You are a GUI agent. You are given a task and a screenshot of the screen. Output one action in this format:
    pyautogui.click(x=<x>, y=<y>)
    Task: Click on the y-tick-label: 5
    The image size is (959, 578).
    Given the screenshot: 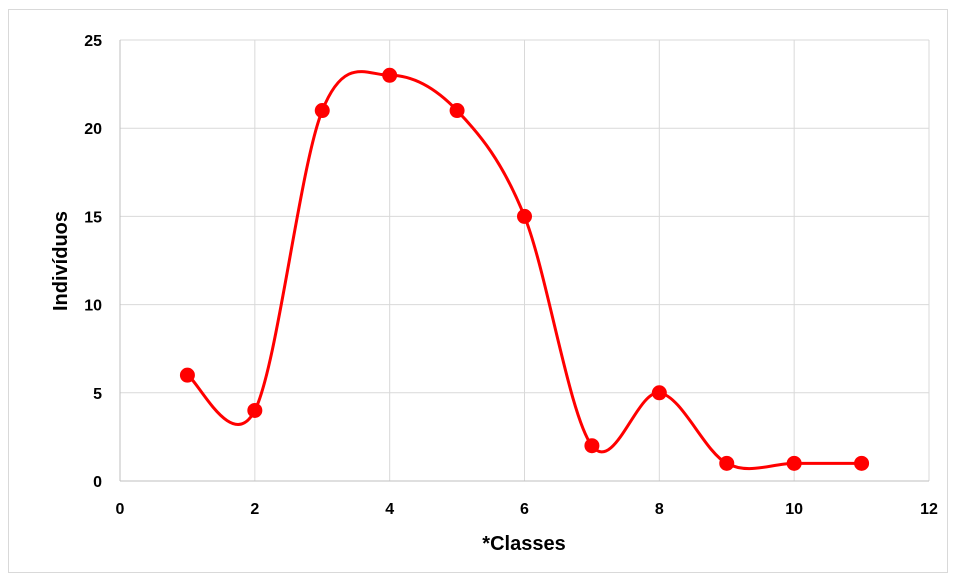 What is the action you would take?
    pyautogui.click(x=97, y=394)
    